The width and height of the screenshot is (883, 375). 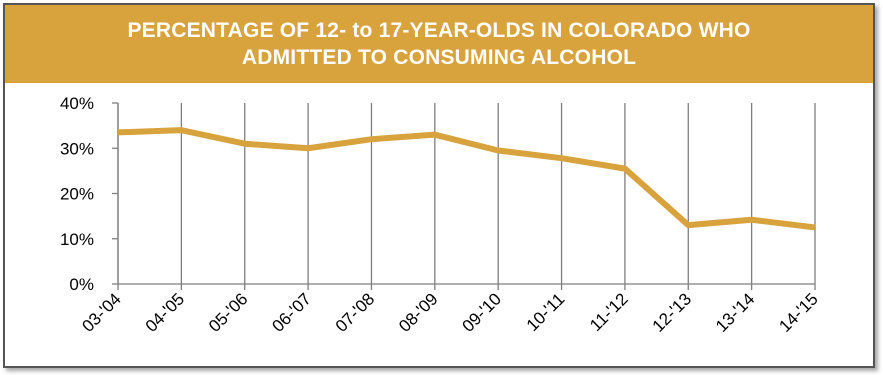 I want to click on y-tick-label: 10%, so click(x=77, y=239).